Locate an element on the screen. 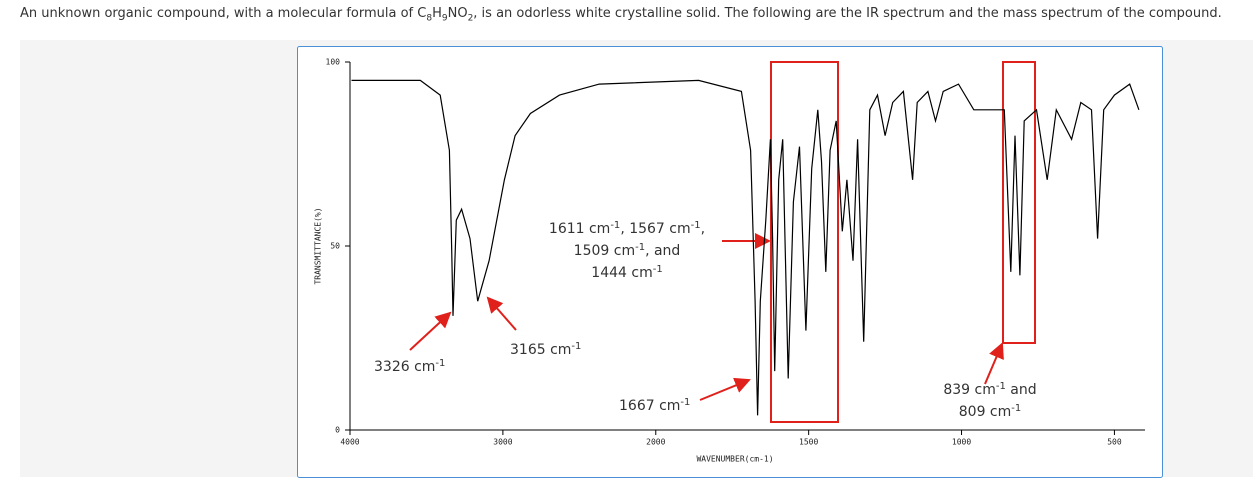  x-axis-label: WAVENUMBER(cm-1) is located at coordinates (734, 459).